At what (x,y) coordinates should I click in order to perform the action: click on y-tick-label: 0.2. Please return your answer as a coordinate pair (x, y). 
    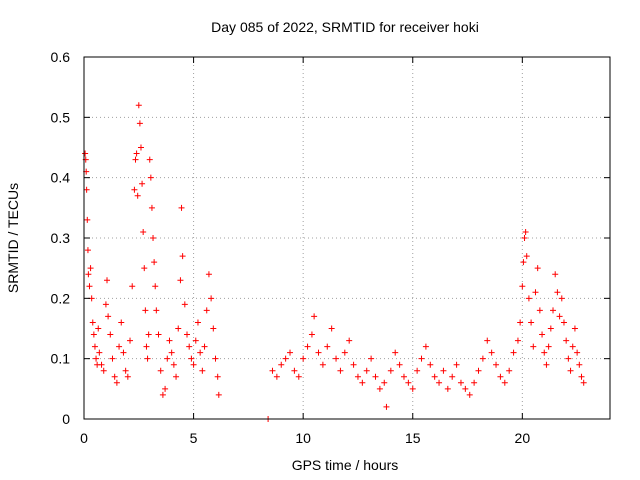
    Looking at the image, I should click on (61, 298).